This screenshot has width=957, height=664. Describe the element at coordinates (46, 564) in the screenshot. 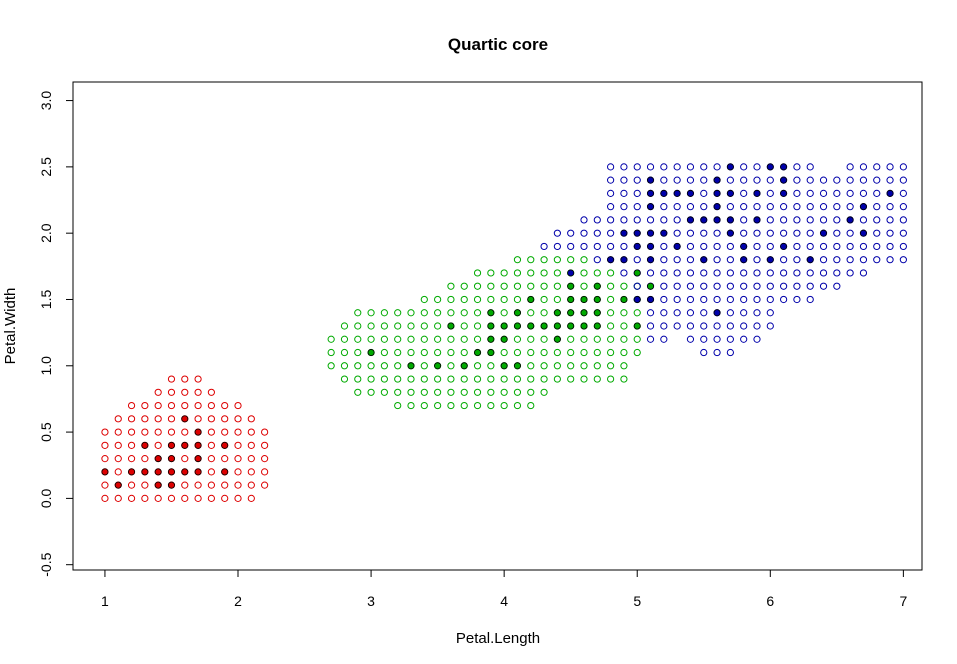

I see `y-tick-label: -0.5` at that location.